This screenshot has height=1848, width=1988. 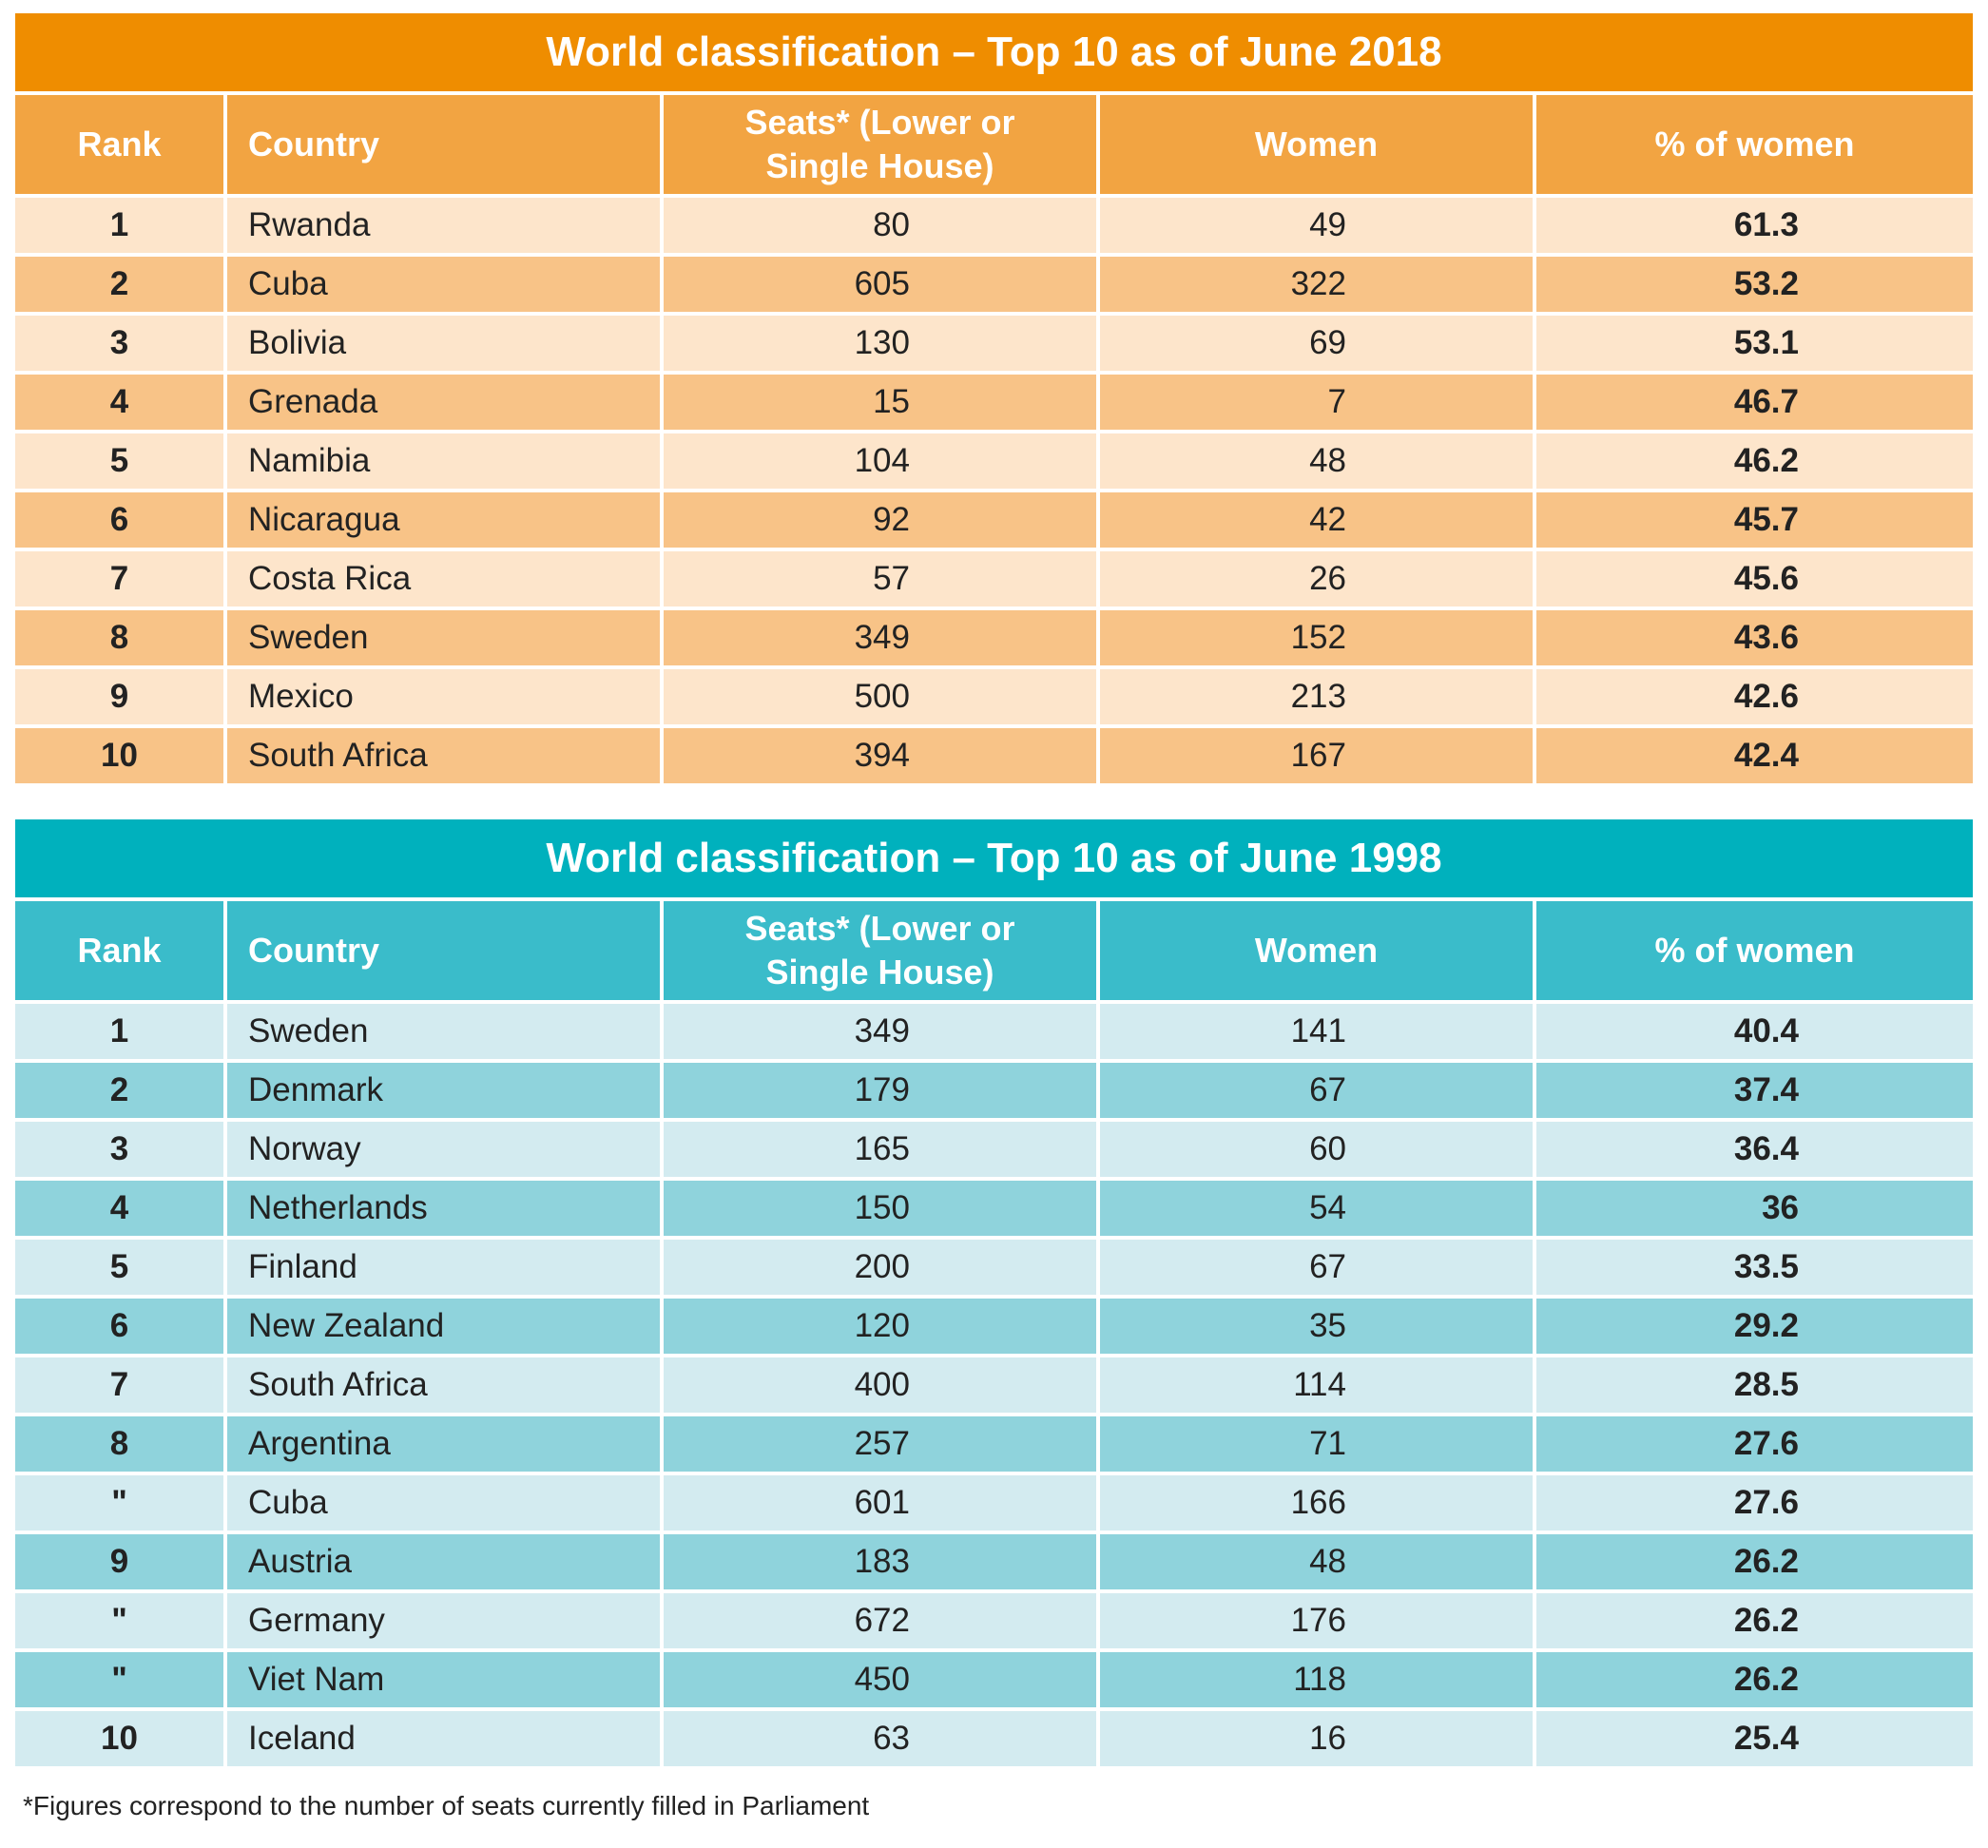 I want to click on cell-rank: 3, so click(x=121, y=343).